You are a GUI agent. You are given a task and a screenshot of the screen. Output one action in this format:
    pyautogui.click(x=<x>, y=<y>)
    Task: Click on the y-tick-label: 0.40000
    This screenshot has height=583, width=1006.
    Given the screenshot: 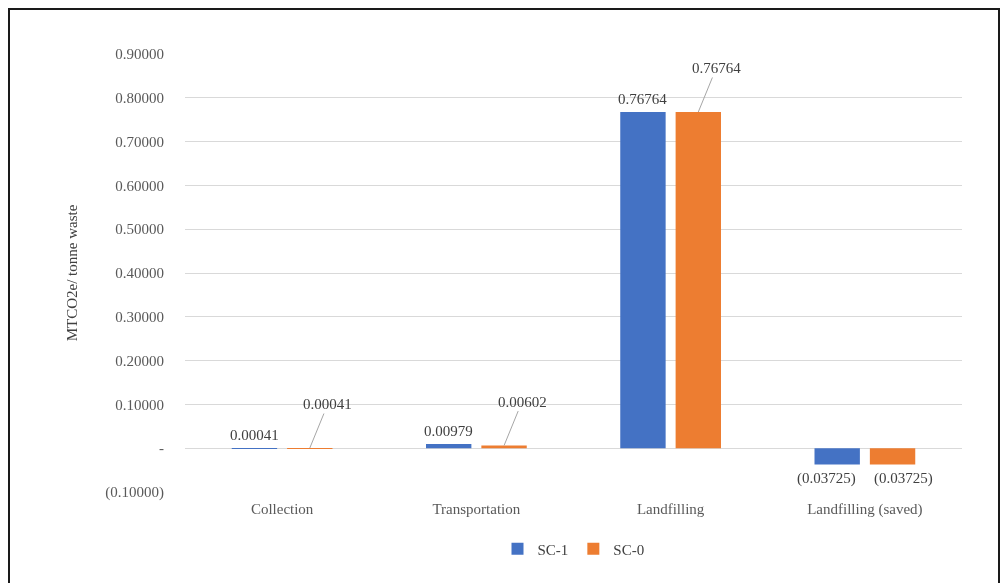 What is the action you would take?
    pyautogui.click(x=139, y=273)
    